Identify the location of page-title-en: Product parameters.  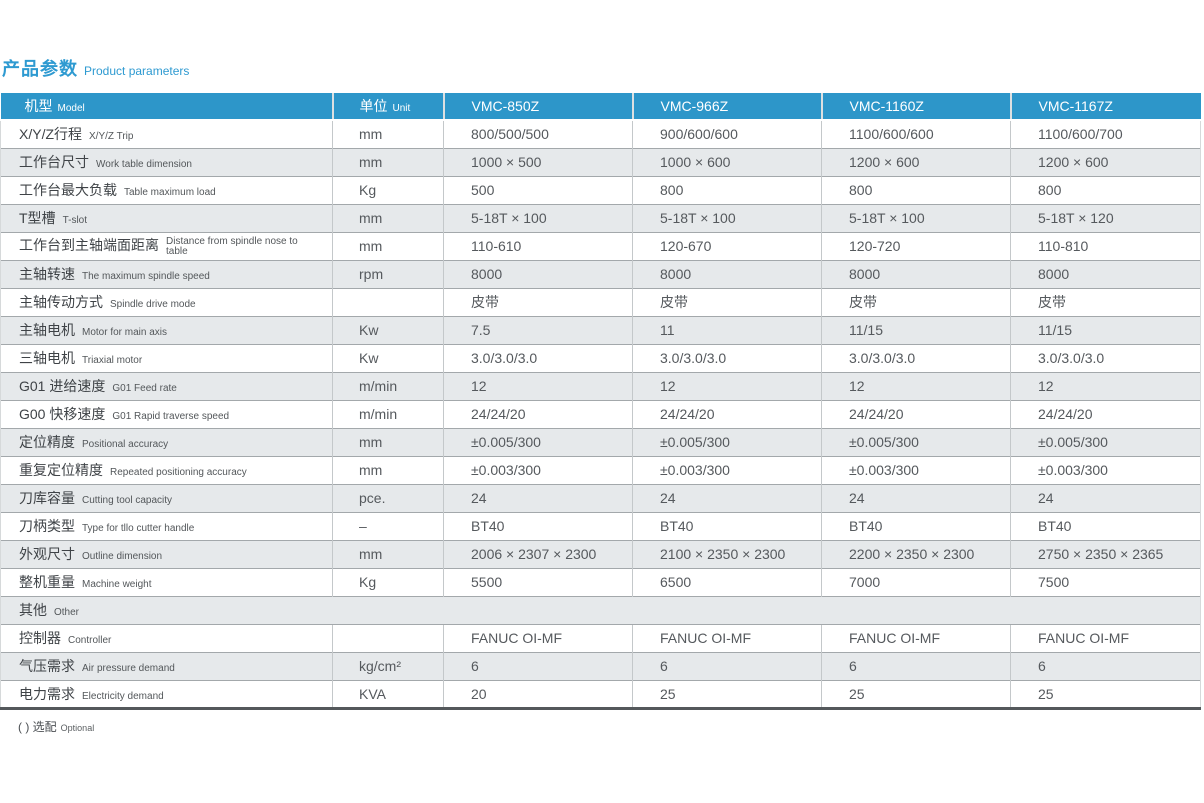
(137, 71).